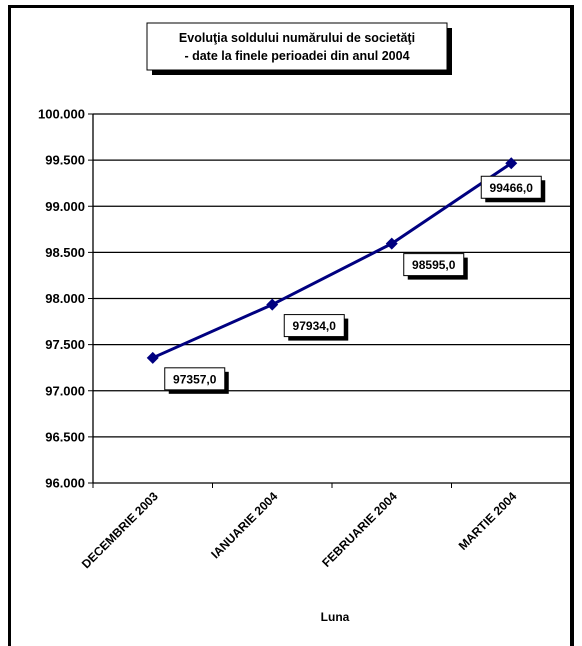 This screenshot has width=582, height=646. I want to click on y-tick-label: 96.500, so click(65, 436).